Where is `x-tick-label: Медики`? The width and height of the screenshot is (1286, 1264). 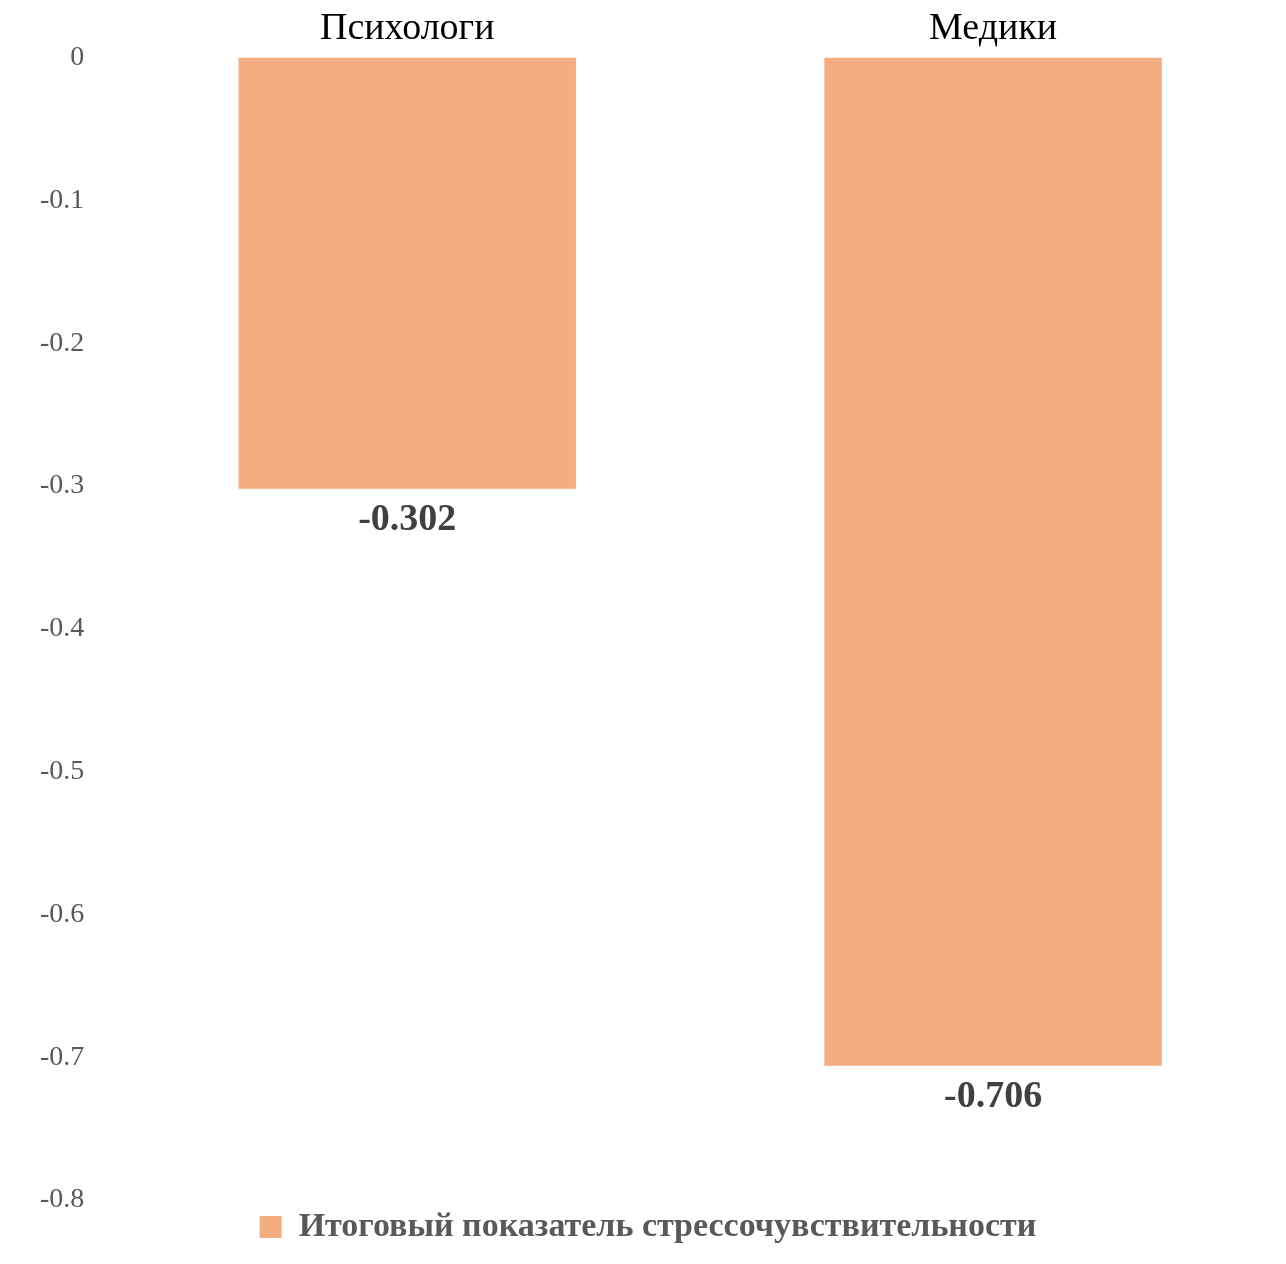 x-tick-label: Медики is located at coordinates (993, 25).